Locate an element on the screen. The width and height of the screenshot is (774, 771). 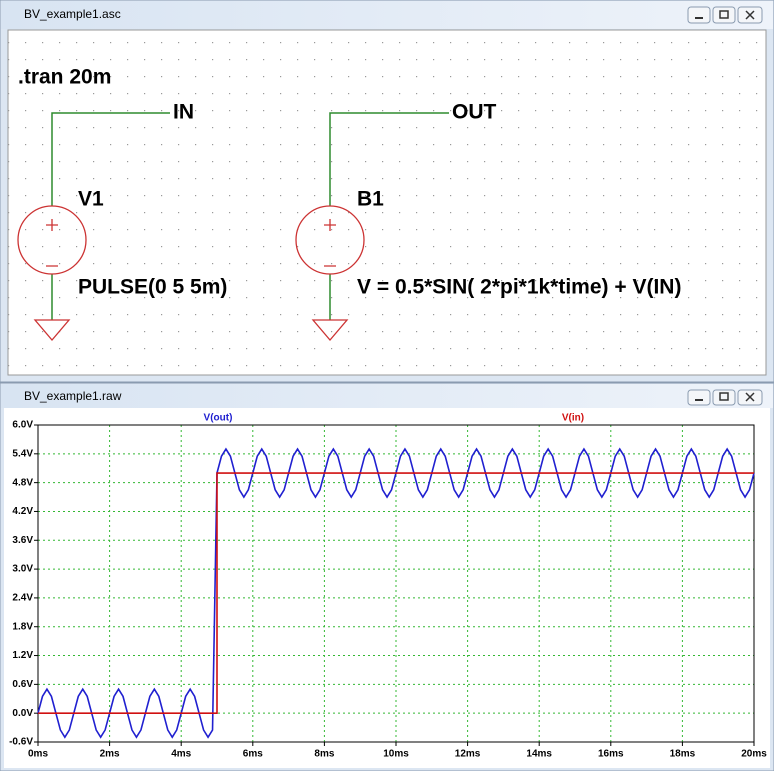
x-tick-label: 4ms is located at coordinates (181, 754).